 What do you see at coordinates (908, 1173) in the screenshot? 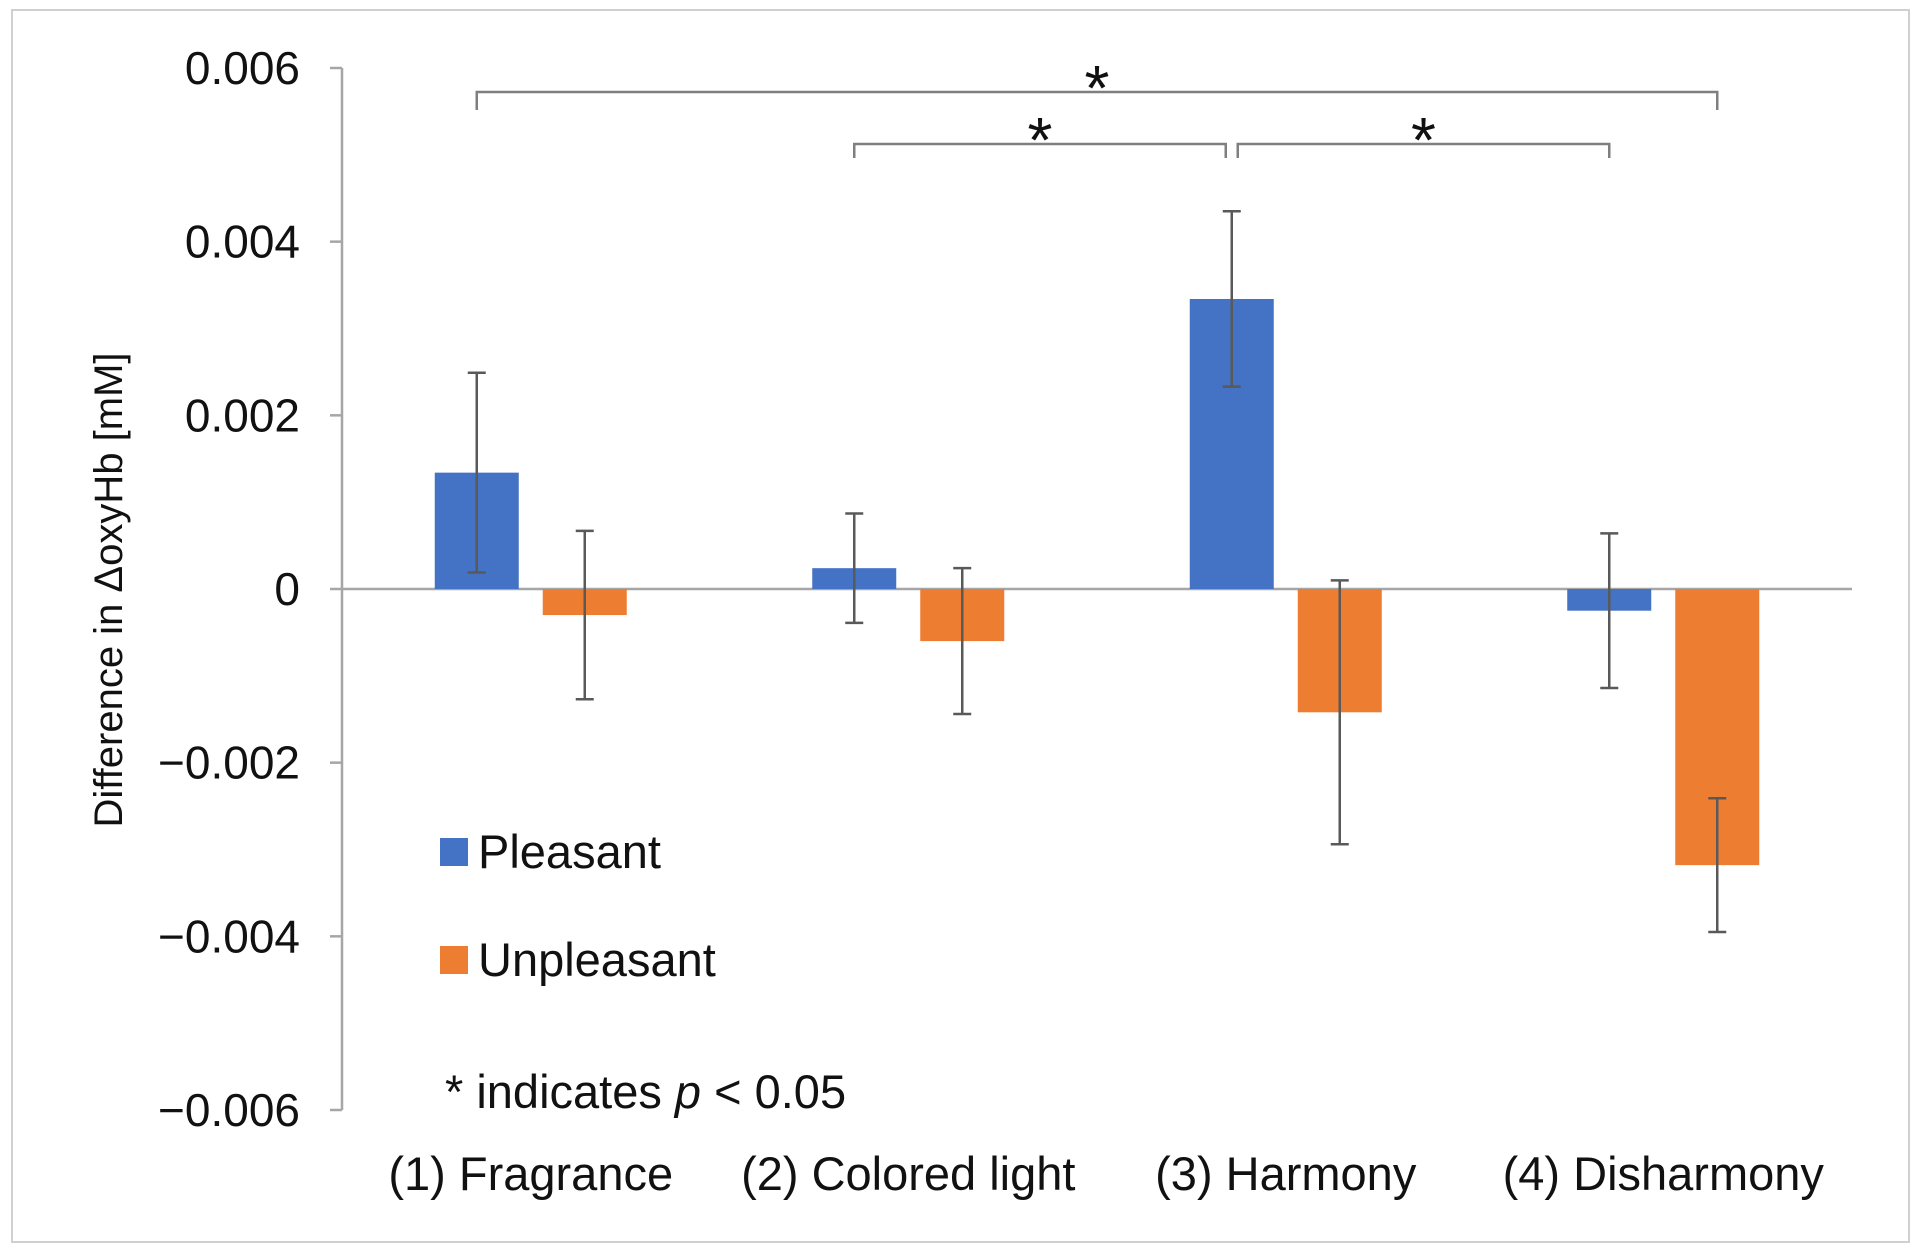
I see `x-category-label: (2) Colored light` at bounding box center [908, 1173].